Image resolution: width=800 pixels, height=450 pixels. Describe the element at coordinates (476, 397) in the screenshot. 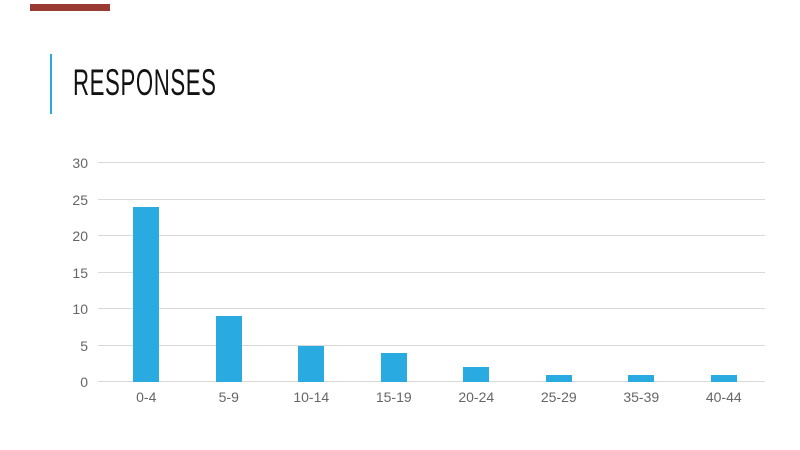

I see `x-axis-label: 20-24` at that location.